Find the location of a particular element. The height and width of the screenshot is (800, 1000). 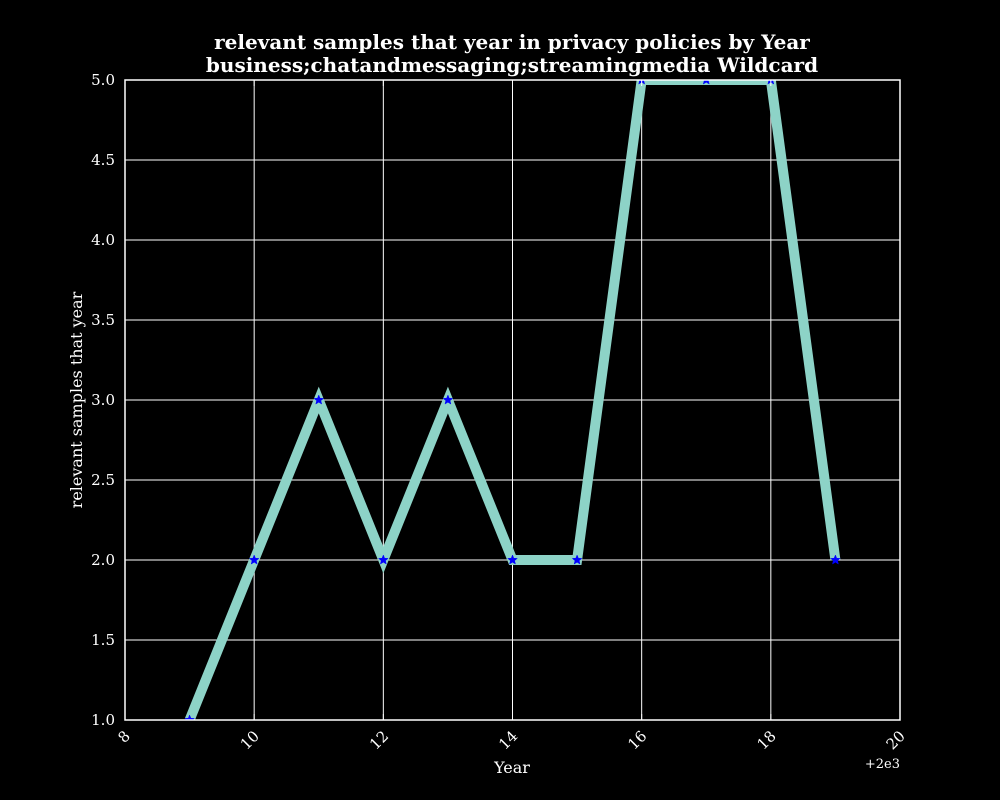

y-tick-label: 1.5 is located at coordinates (103, 640).